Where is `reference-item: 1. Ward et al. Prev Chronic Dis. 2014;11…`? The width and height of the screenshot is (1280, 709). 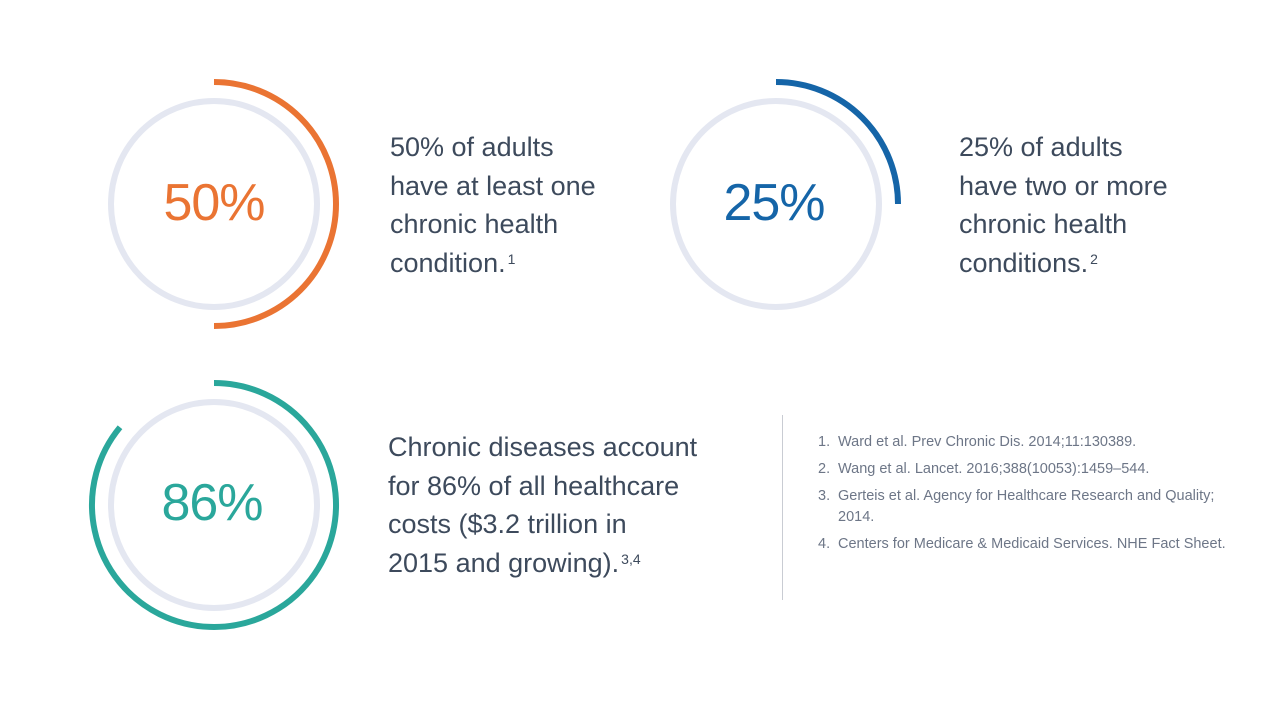 reference-item: 1. Ward et al. Prev Chronic Dis. 2014;11… is located at coordinates (1028, 442).